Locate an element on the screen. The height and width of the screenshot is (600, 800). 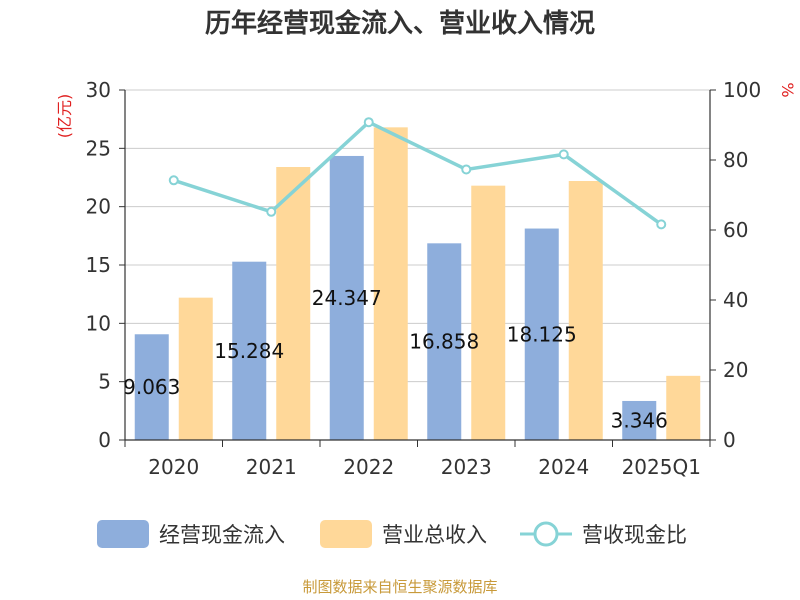
x-tick-label: 2021 is located at coordinates (271, 467).